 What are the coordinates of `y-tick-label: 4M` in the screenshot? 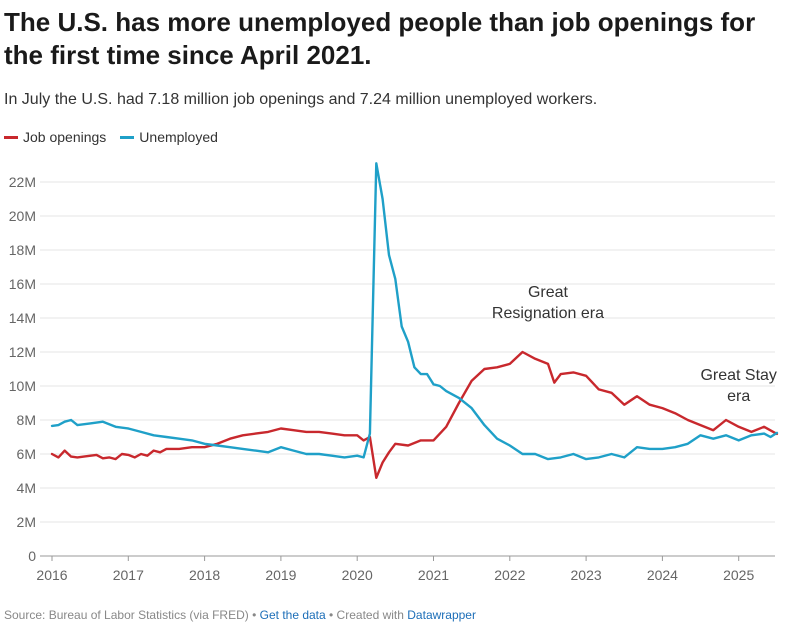 It's located at (26, 488).